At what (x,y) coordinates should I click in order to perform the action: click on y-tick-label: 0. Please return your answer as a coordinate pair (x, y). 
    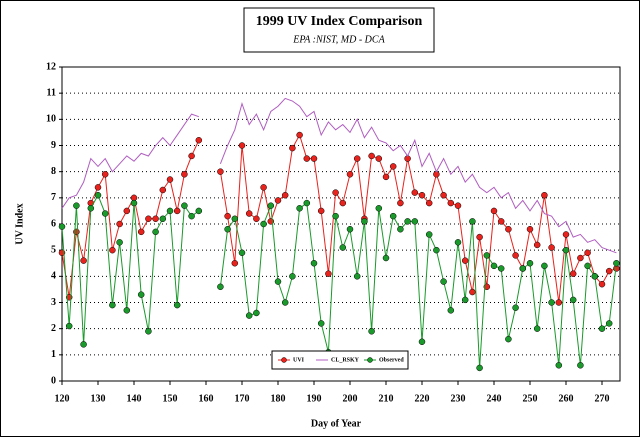
    Looking at the image, I should click on (53, 380).